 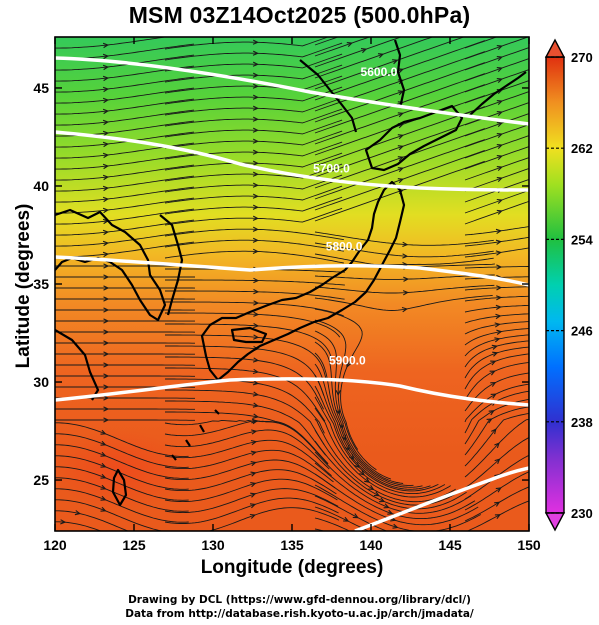 I want to click on colorbar-tick-label: 254, so click(x=582, y=239).